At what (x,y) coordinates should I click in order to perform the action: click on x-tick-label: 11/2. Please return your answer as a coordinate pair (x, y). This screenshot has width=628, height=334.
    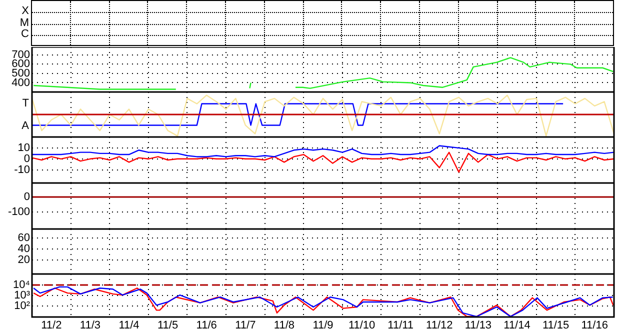
    Looking at the image, I should click on (51, 326).